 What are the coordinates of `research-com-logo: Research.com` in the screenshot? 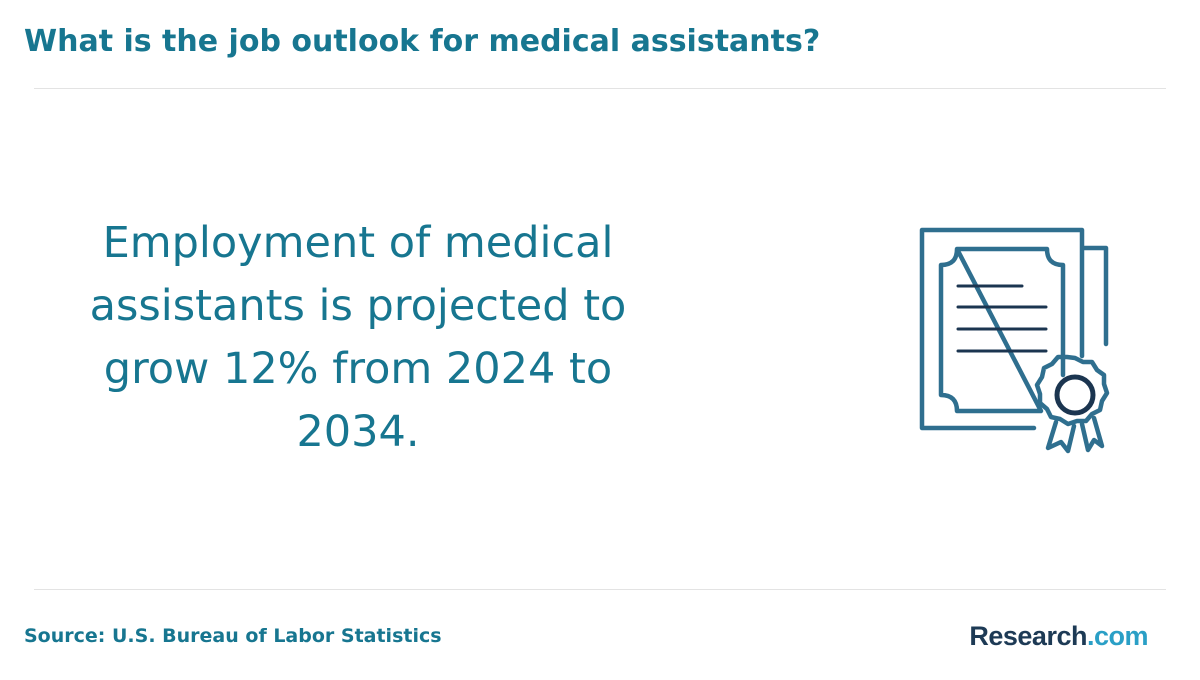 It's located at (1058, 636).